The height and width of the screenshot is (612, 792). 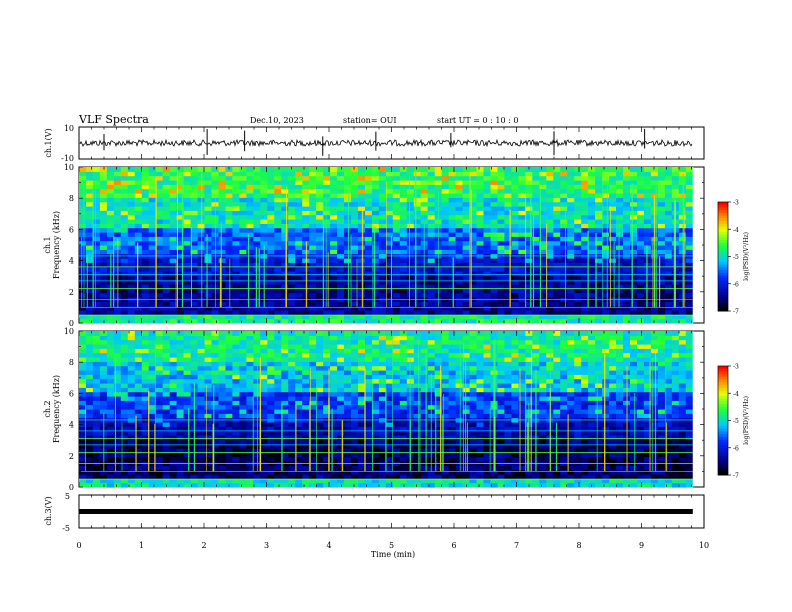 I want to click on ch1-frequency-ylabel: Frequency (kHz), so click(x=56, y=245).